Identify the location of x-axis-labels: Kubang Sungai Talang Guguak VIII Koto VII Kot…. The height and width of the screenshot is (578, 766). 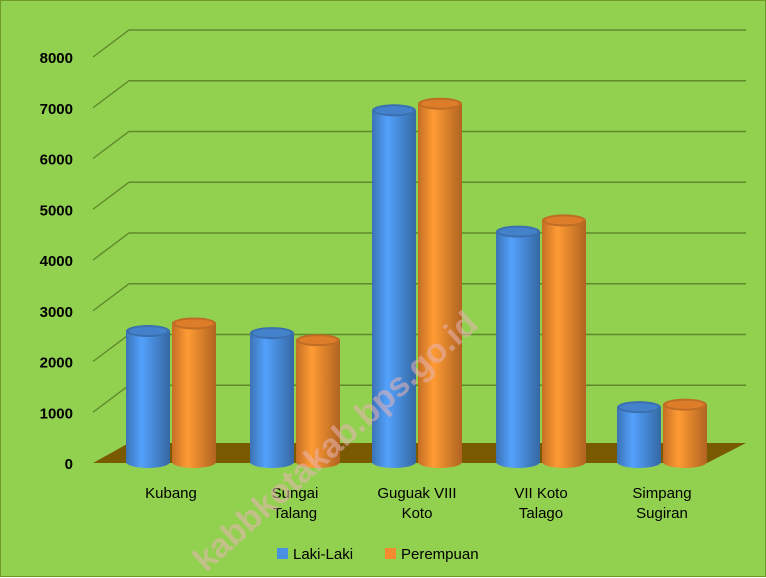
(418, 503).